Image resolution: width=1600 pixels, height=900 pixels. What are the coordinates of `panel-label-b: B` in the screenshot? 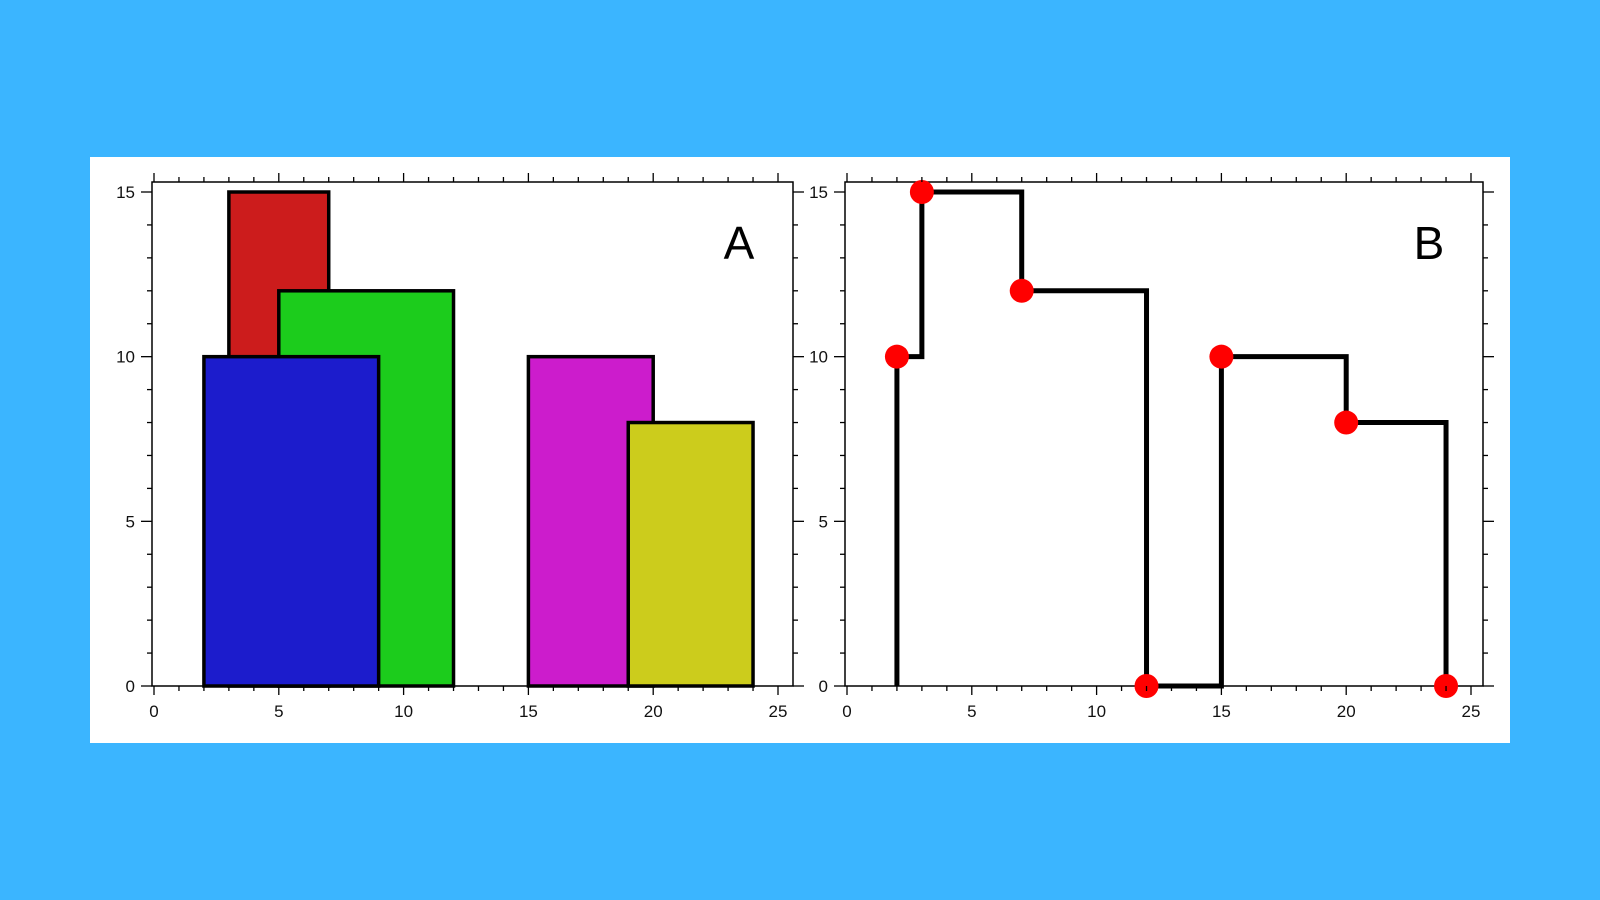 It's located at (1429, 243).